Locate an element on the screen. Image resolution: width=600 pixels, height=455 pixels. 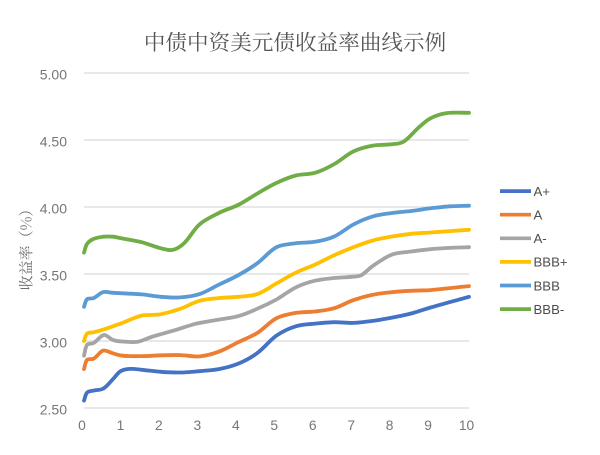
svg-text: 3.50 is located at coordinates (53, 276).